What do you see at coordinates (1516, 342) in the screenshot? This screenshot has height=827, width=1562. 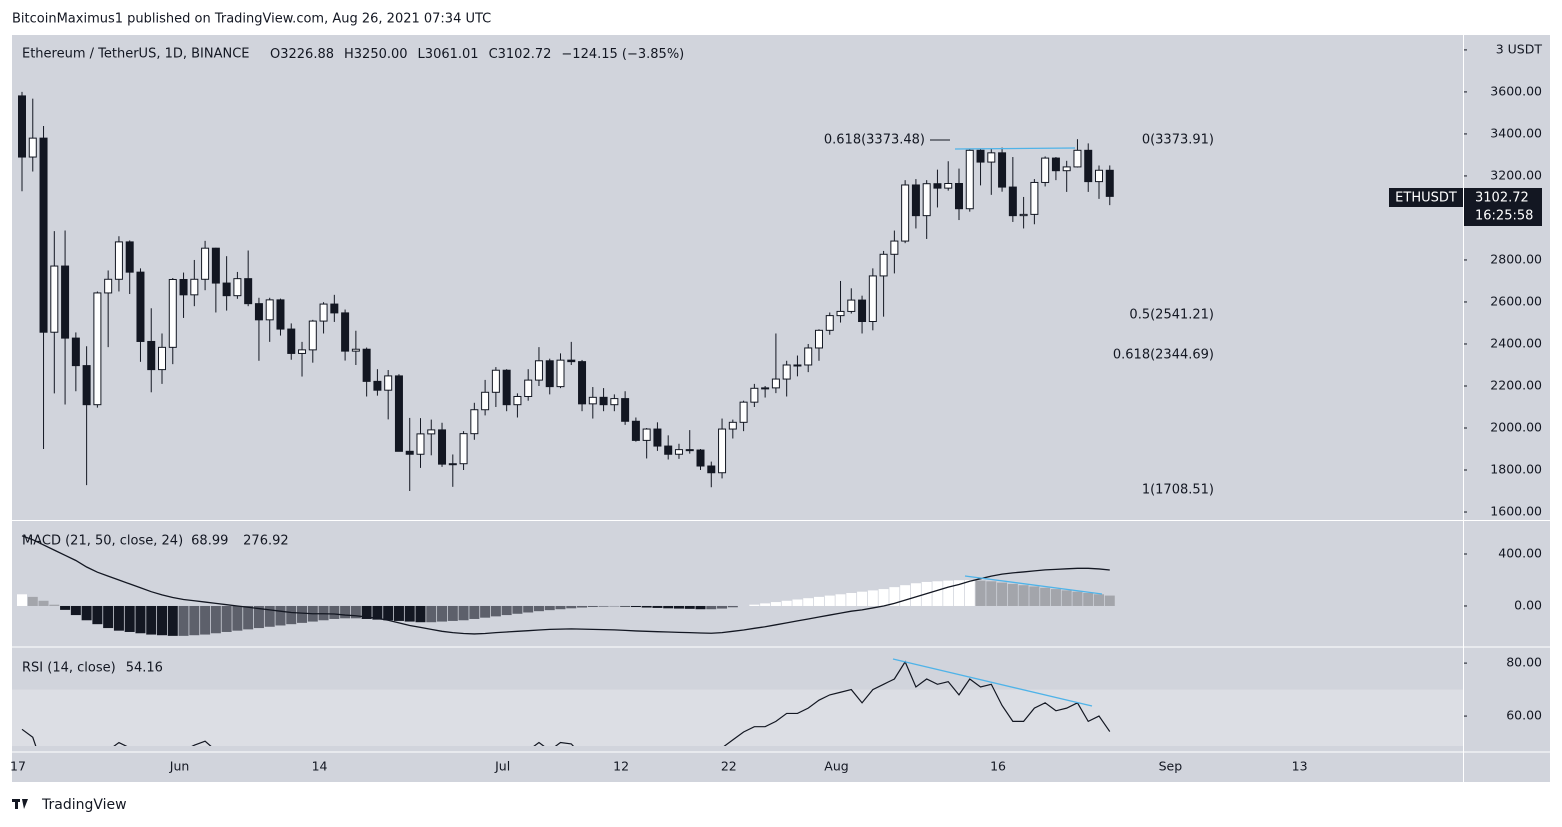 I see `y-tick-label: 2400.00` at bounding box center [1516, 342].